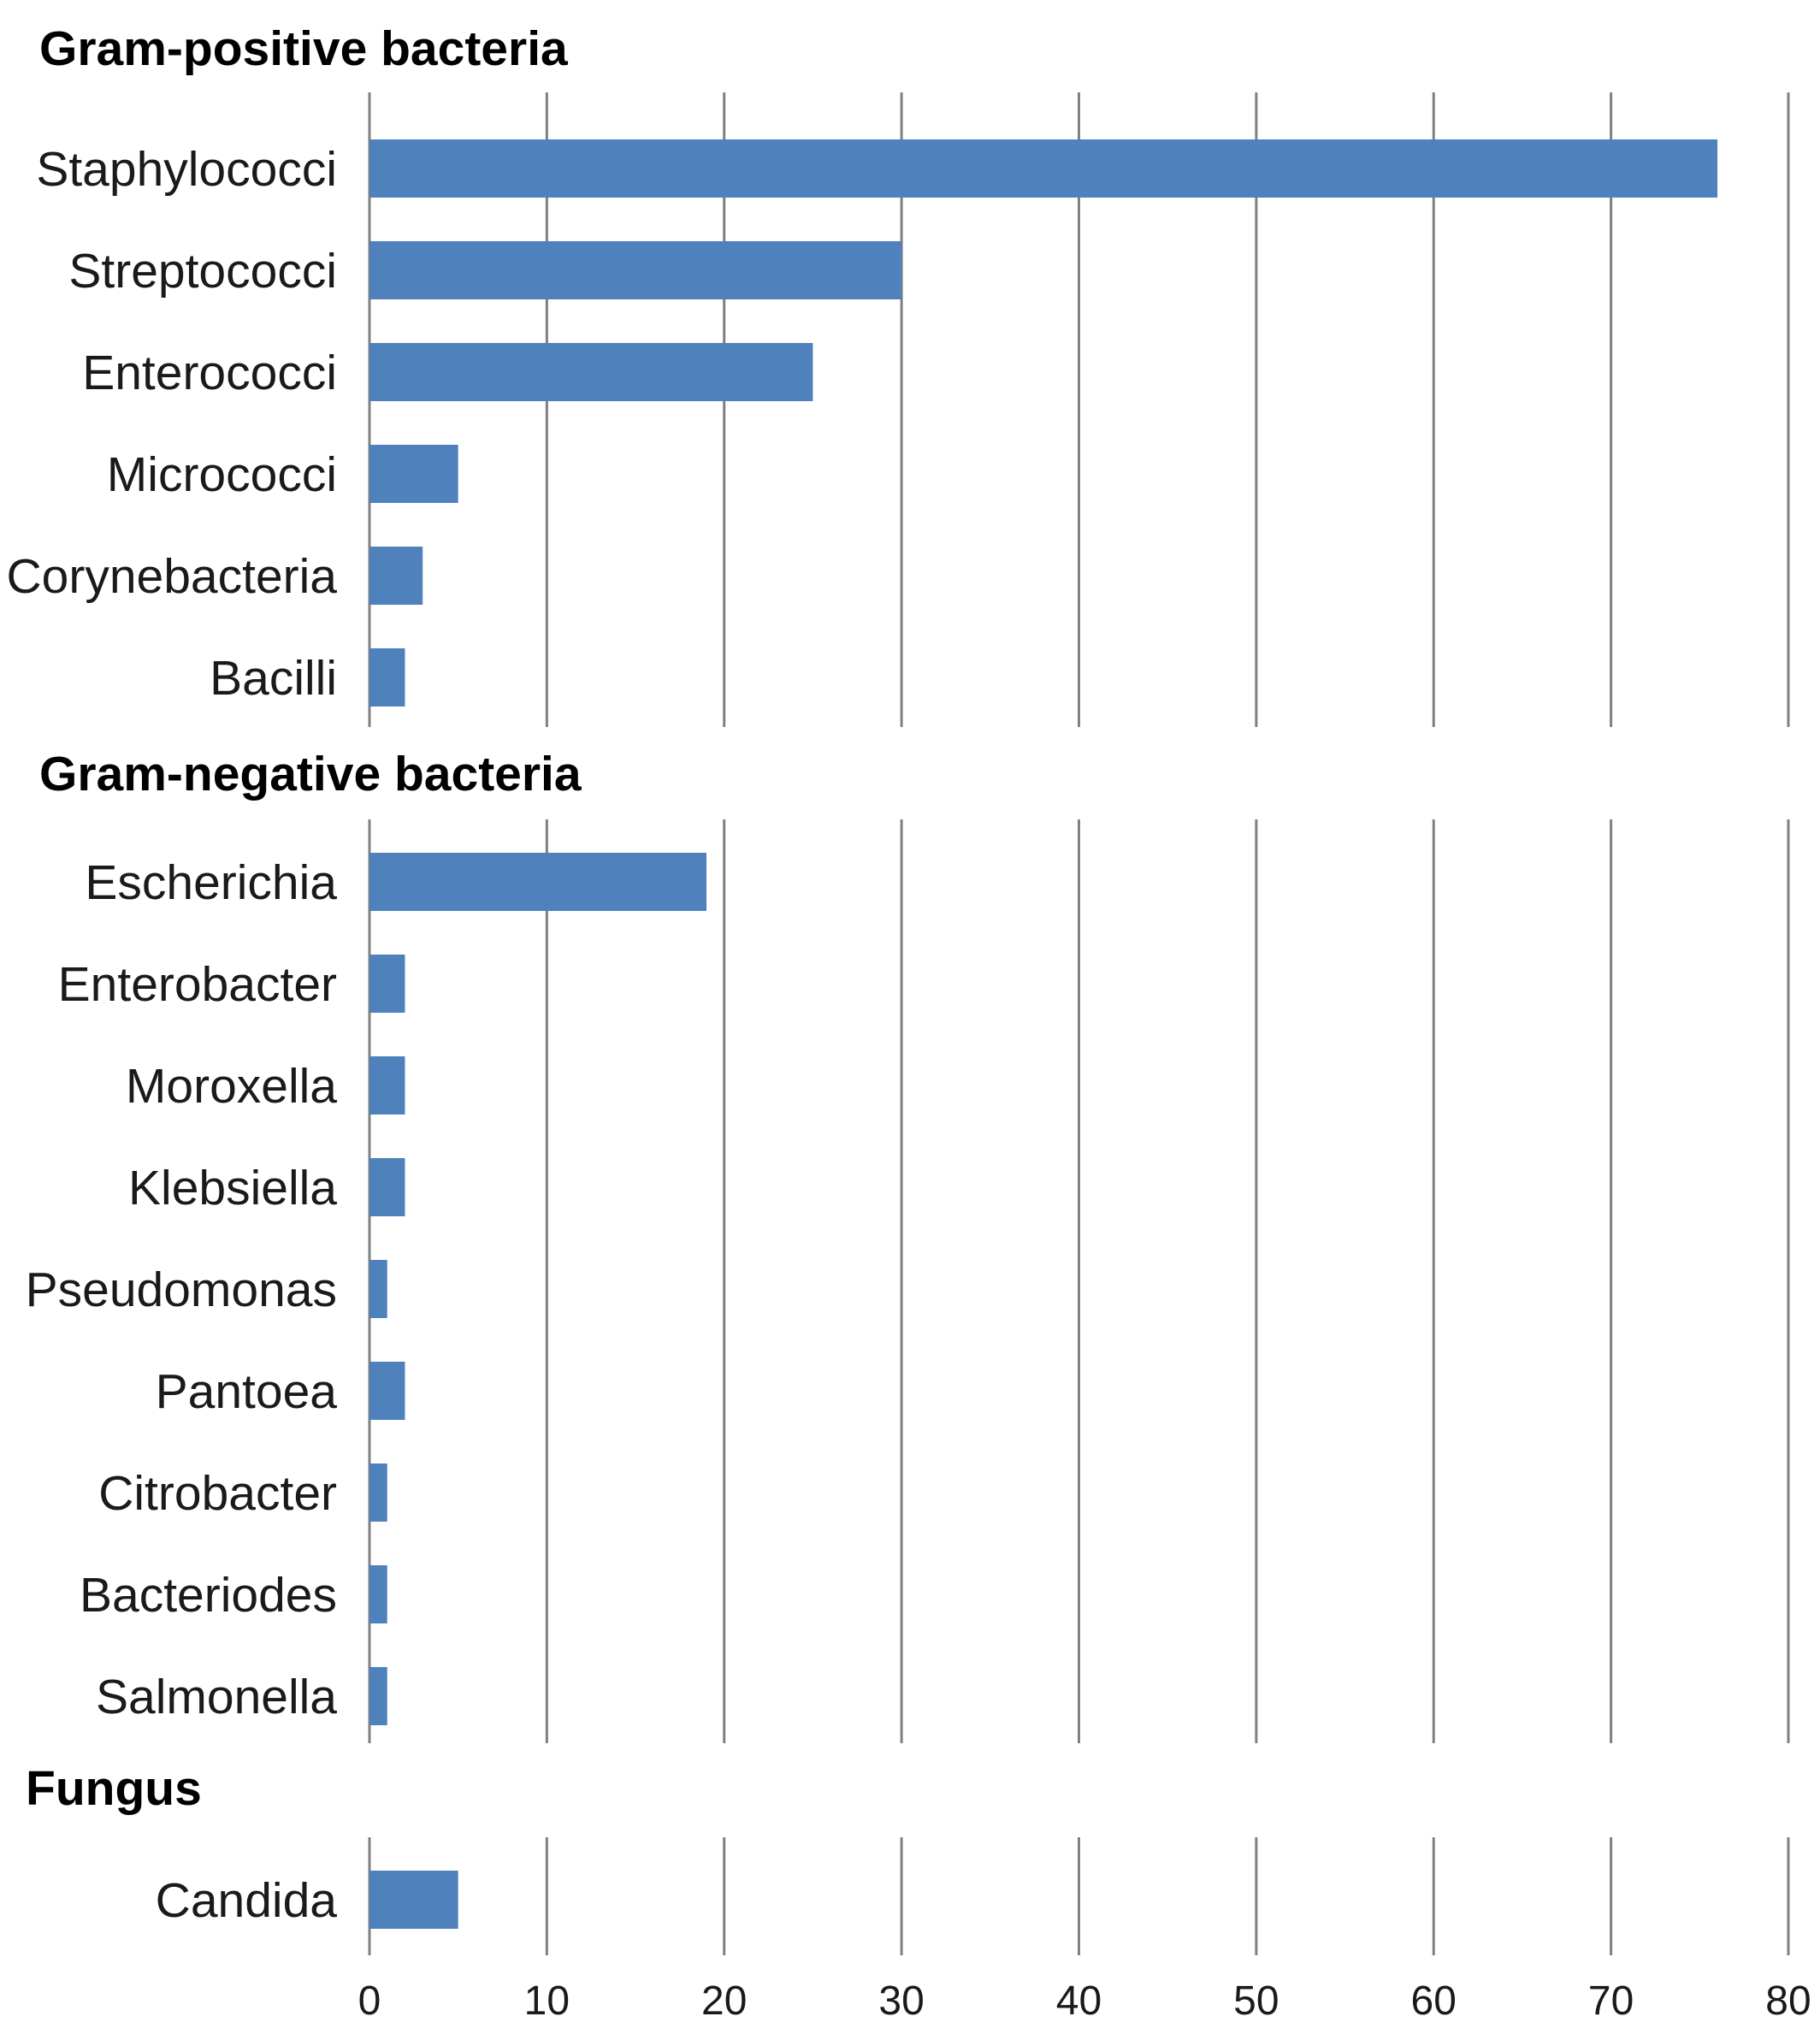  What do you see at coordinates (304, 48) in the screenshot?
I see `group-title: Gram-positive bacteria` at bounding box center [304, 48].